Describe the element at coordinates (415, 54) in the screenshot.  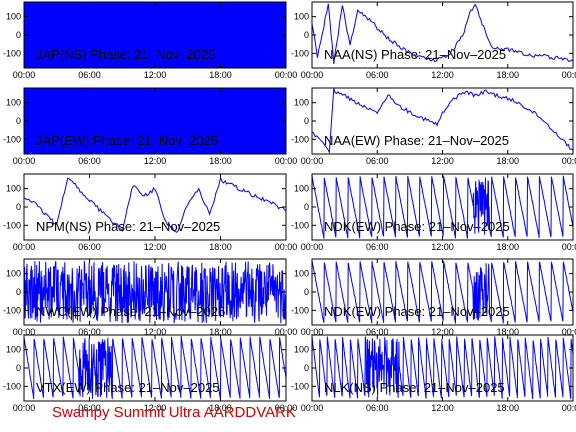
I see `panel-label: NAA(NS) Phase: 21–Nov–2025` at that location.